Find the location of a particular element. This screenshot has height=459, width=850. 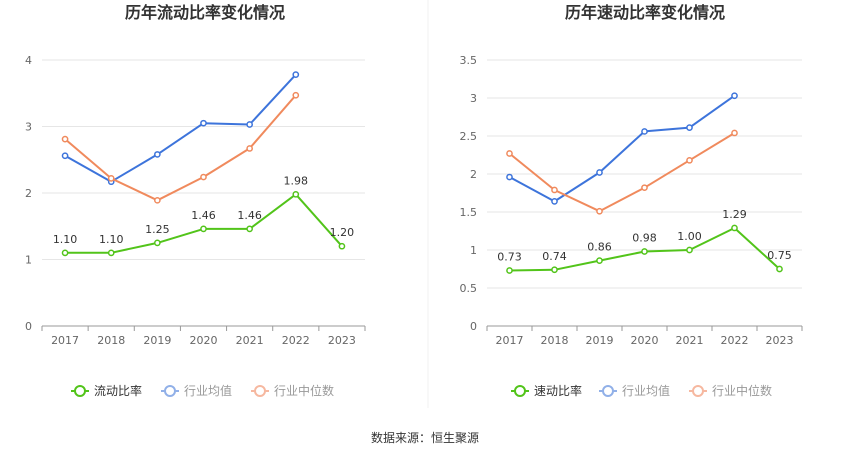

y-tick-label: 1.5 is located at coordinates (469, 212).